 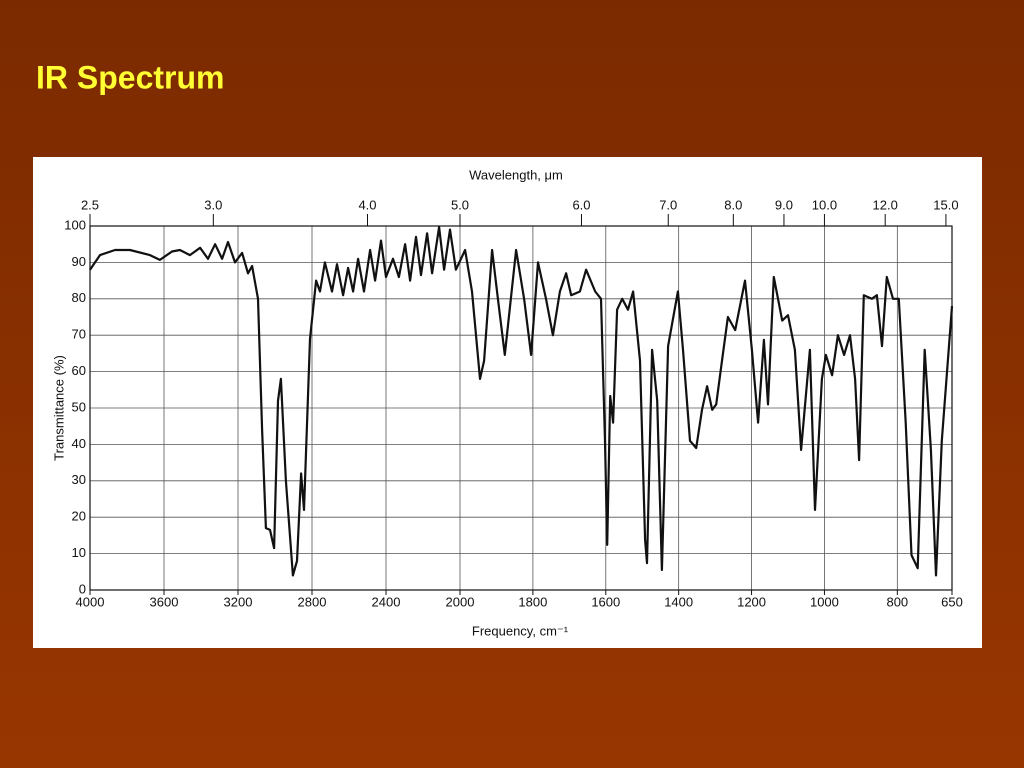 I want to click on x-tick-label: 3600, so click(x=164, y=601).